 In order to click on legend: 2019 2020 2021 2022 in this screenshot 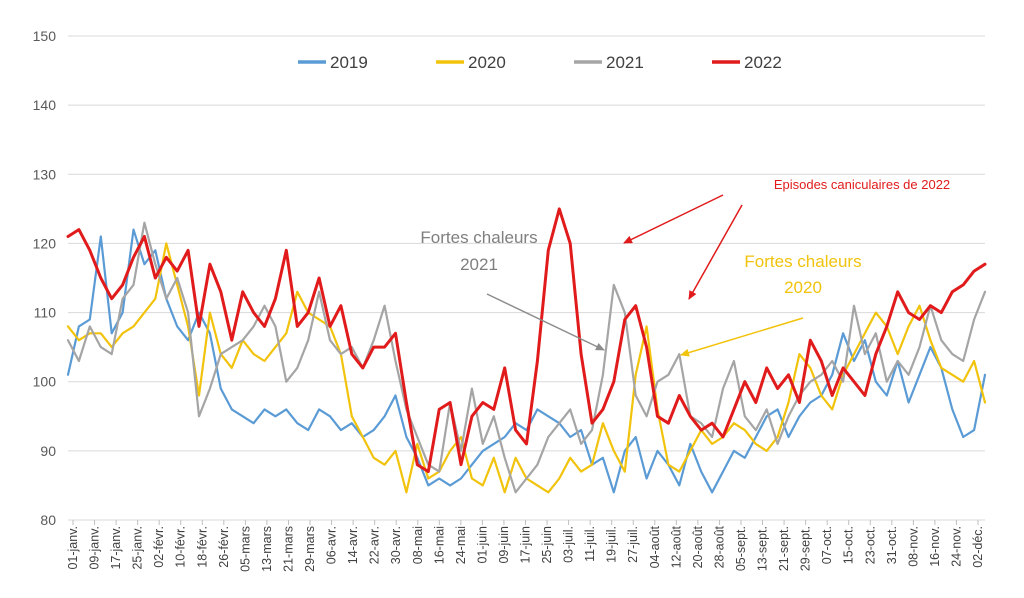, I will do `click(540, 62)`.